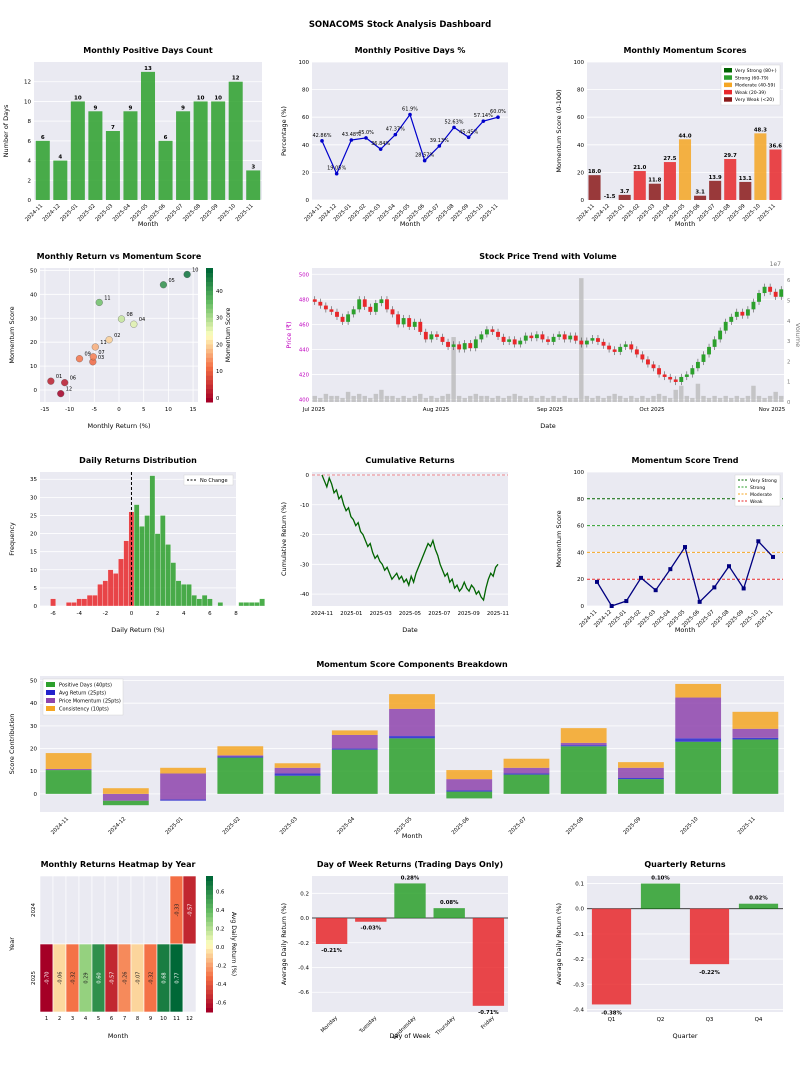  Describe the element at coordinates (218, 399) in the screenshot. I see `colorbar-tick: 0` at that location.